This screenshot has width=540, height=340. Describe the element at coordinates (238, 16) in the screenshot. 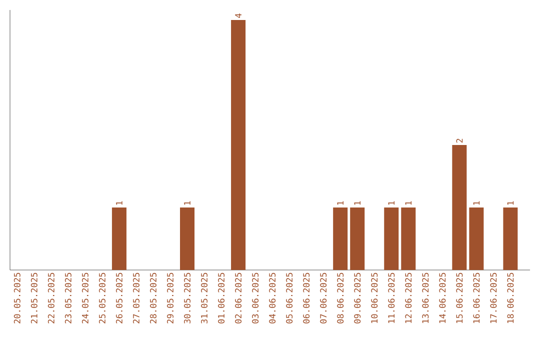

I see `data-label: 4` at that location.